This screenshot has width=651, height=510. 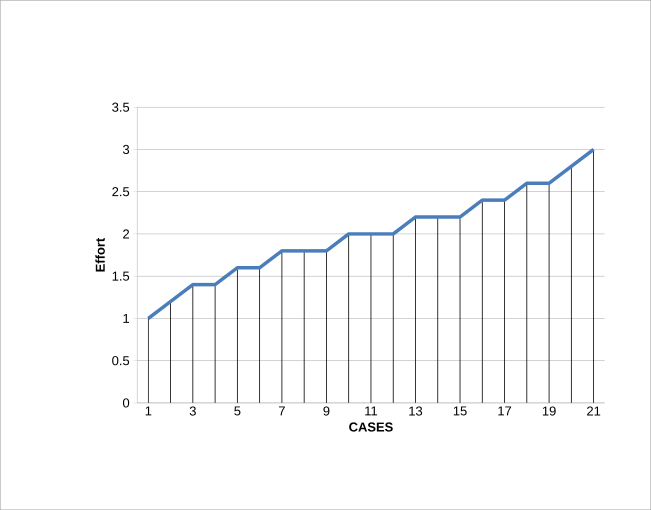 What do you see at coordinates (126, 233) in the screenshot?
I see `y-tick-label: 2` at bounding box center [126, 233].